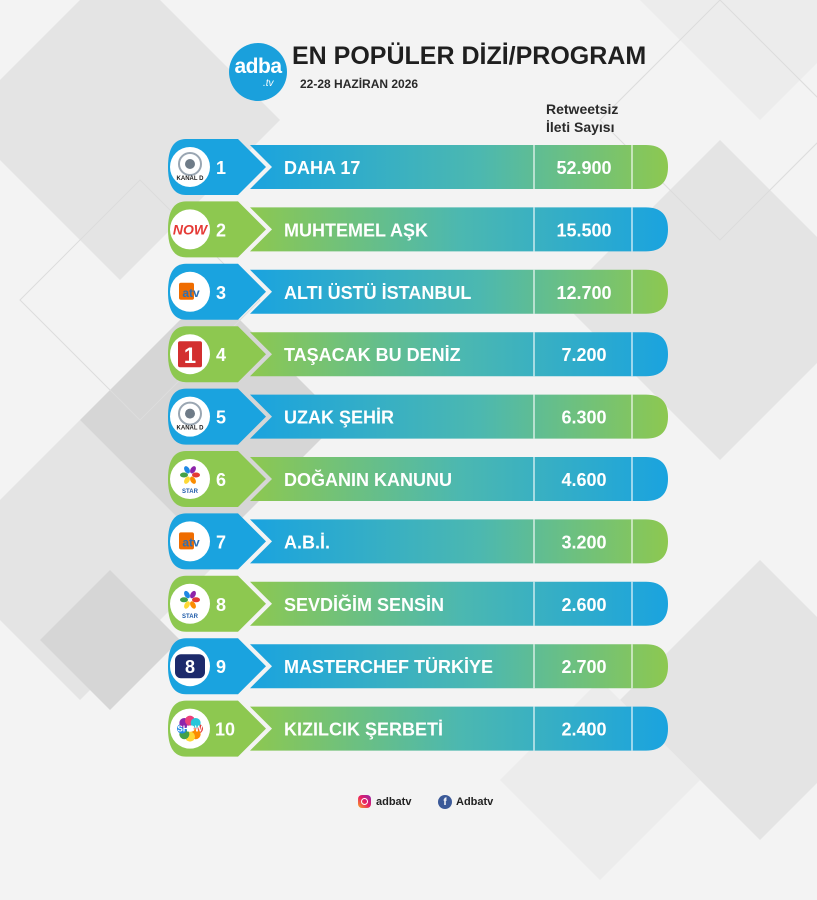 The width and height of the screenshot is (817, 900). What do you see at coordinates (364, 801) in the screenshot?
I see `instagram-icon` at bounding box center [364, 801].